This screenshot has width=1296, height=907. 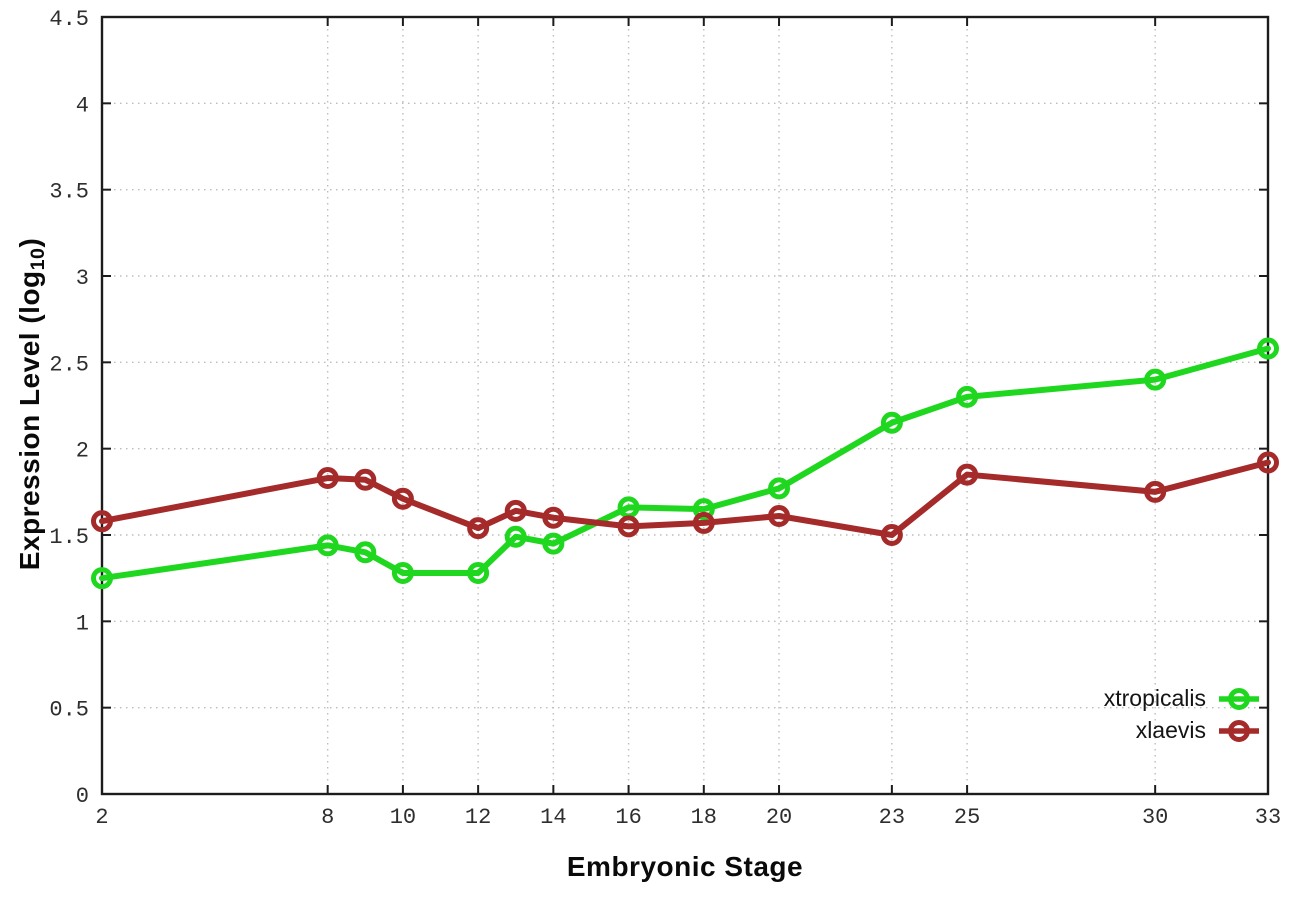 What do you see at coordinates (82, 278) in the screenshot?
I see `y-tick-label: 3` at bounding box center [82, 278].